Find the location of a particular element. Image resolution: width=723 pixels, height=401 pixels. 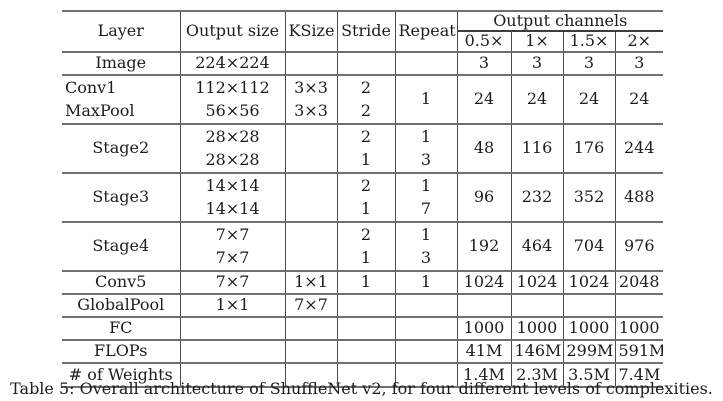

size-line: 28×28 is located at coordinates (232, 136).